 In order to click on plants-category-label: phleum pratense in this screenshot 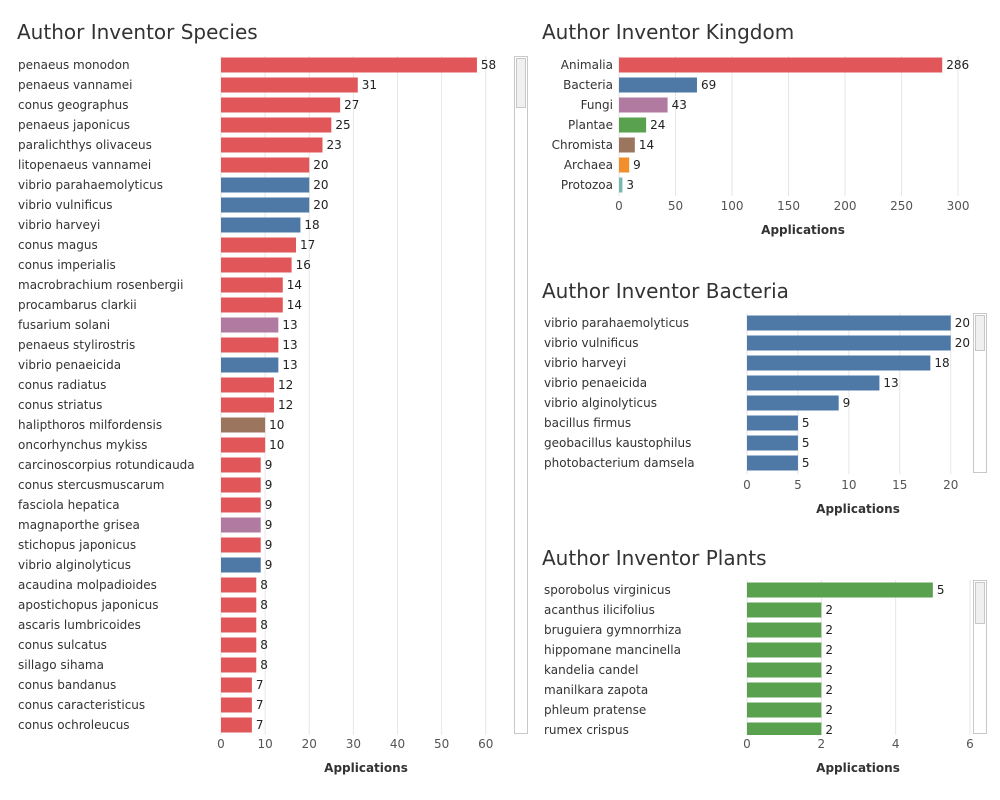, I will do `click(595, 710)`.